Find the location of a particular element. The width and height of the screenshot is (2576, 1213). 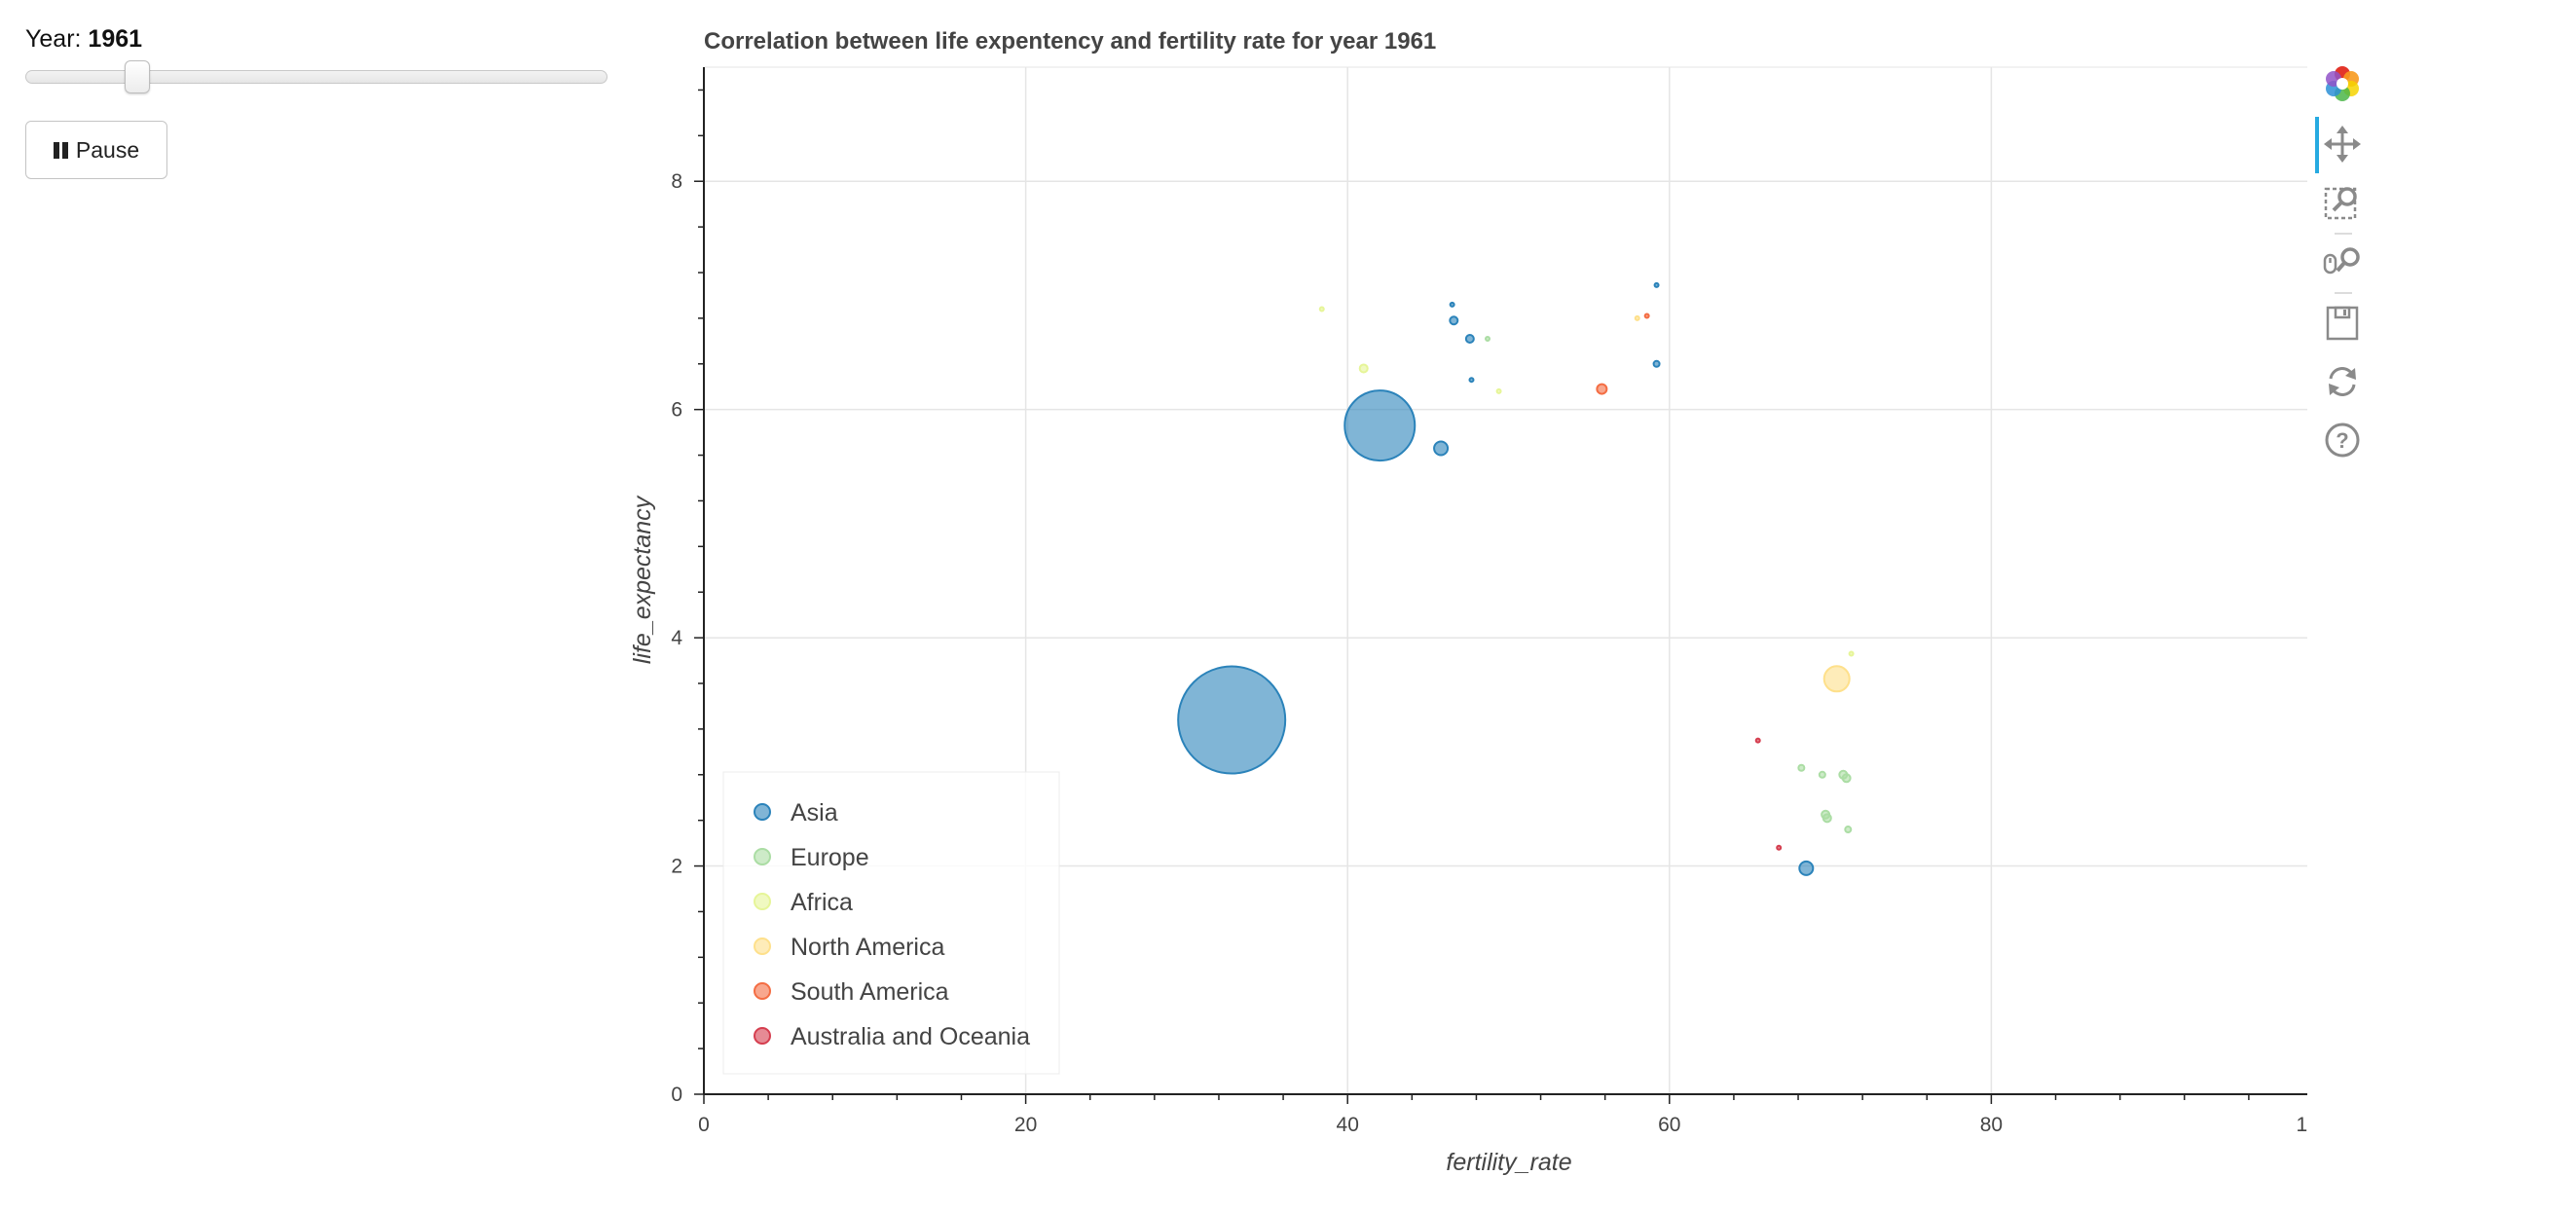

year-slider-track is located at coordinates (316, 77).